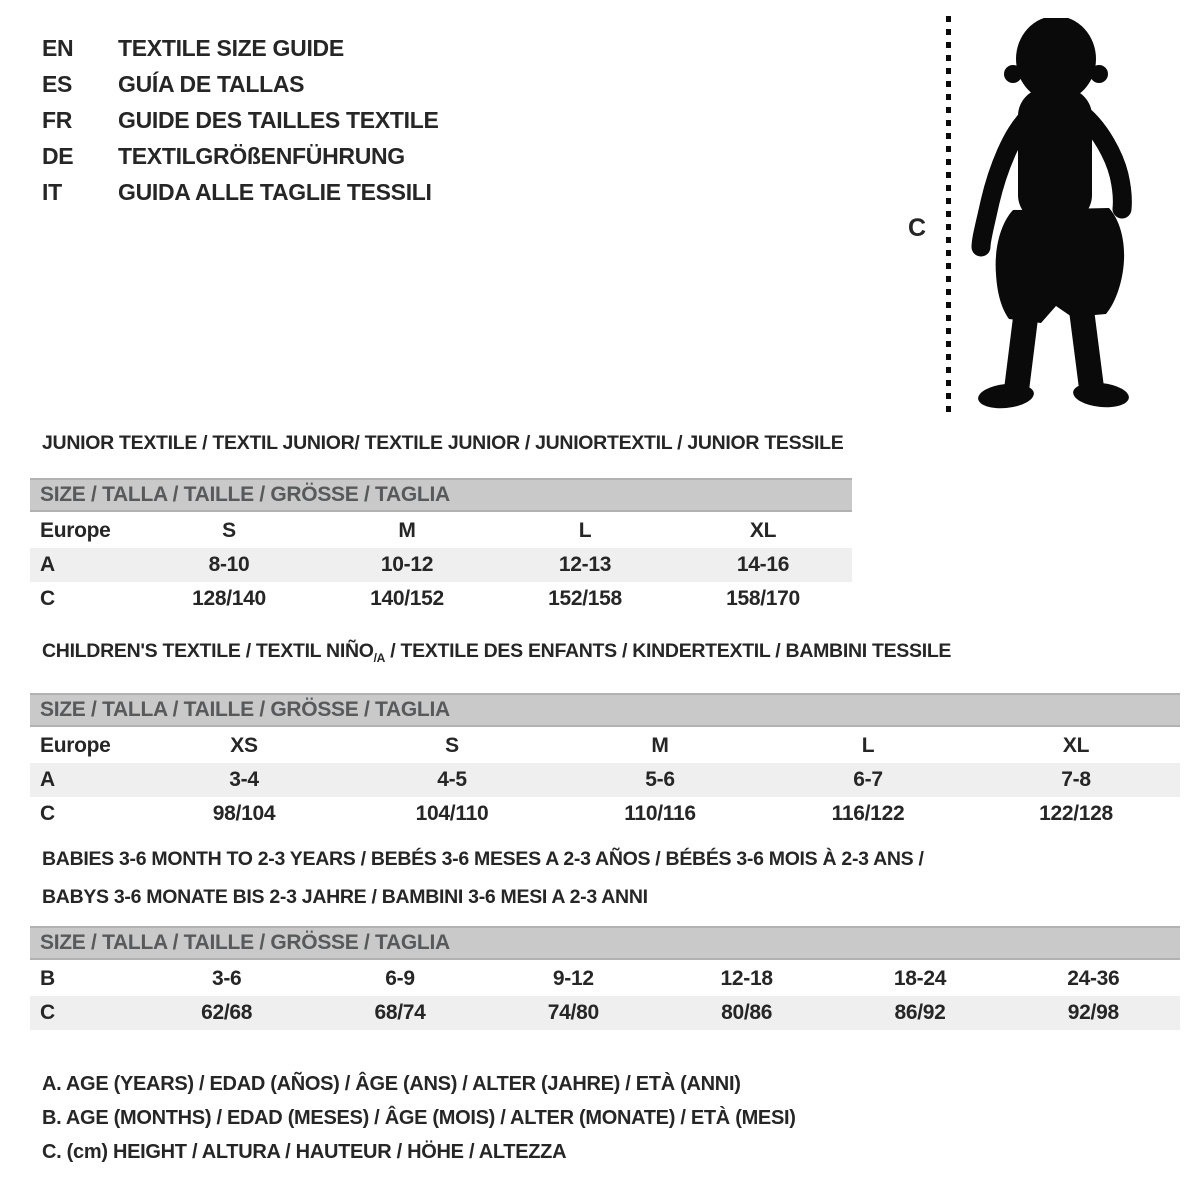  Describe the element at coordinates (1076, 813) in the screenshot. I see `table-cell: 122/128` at that location.